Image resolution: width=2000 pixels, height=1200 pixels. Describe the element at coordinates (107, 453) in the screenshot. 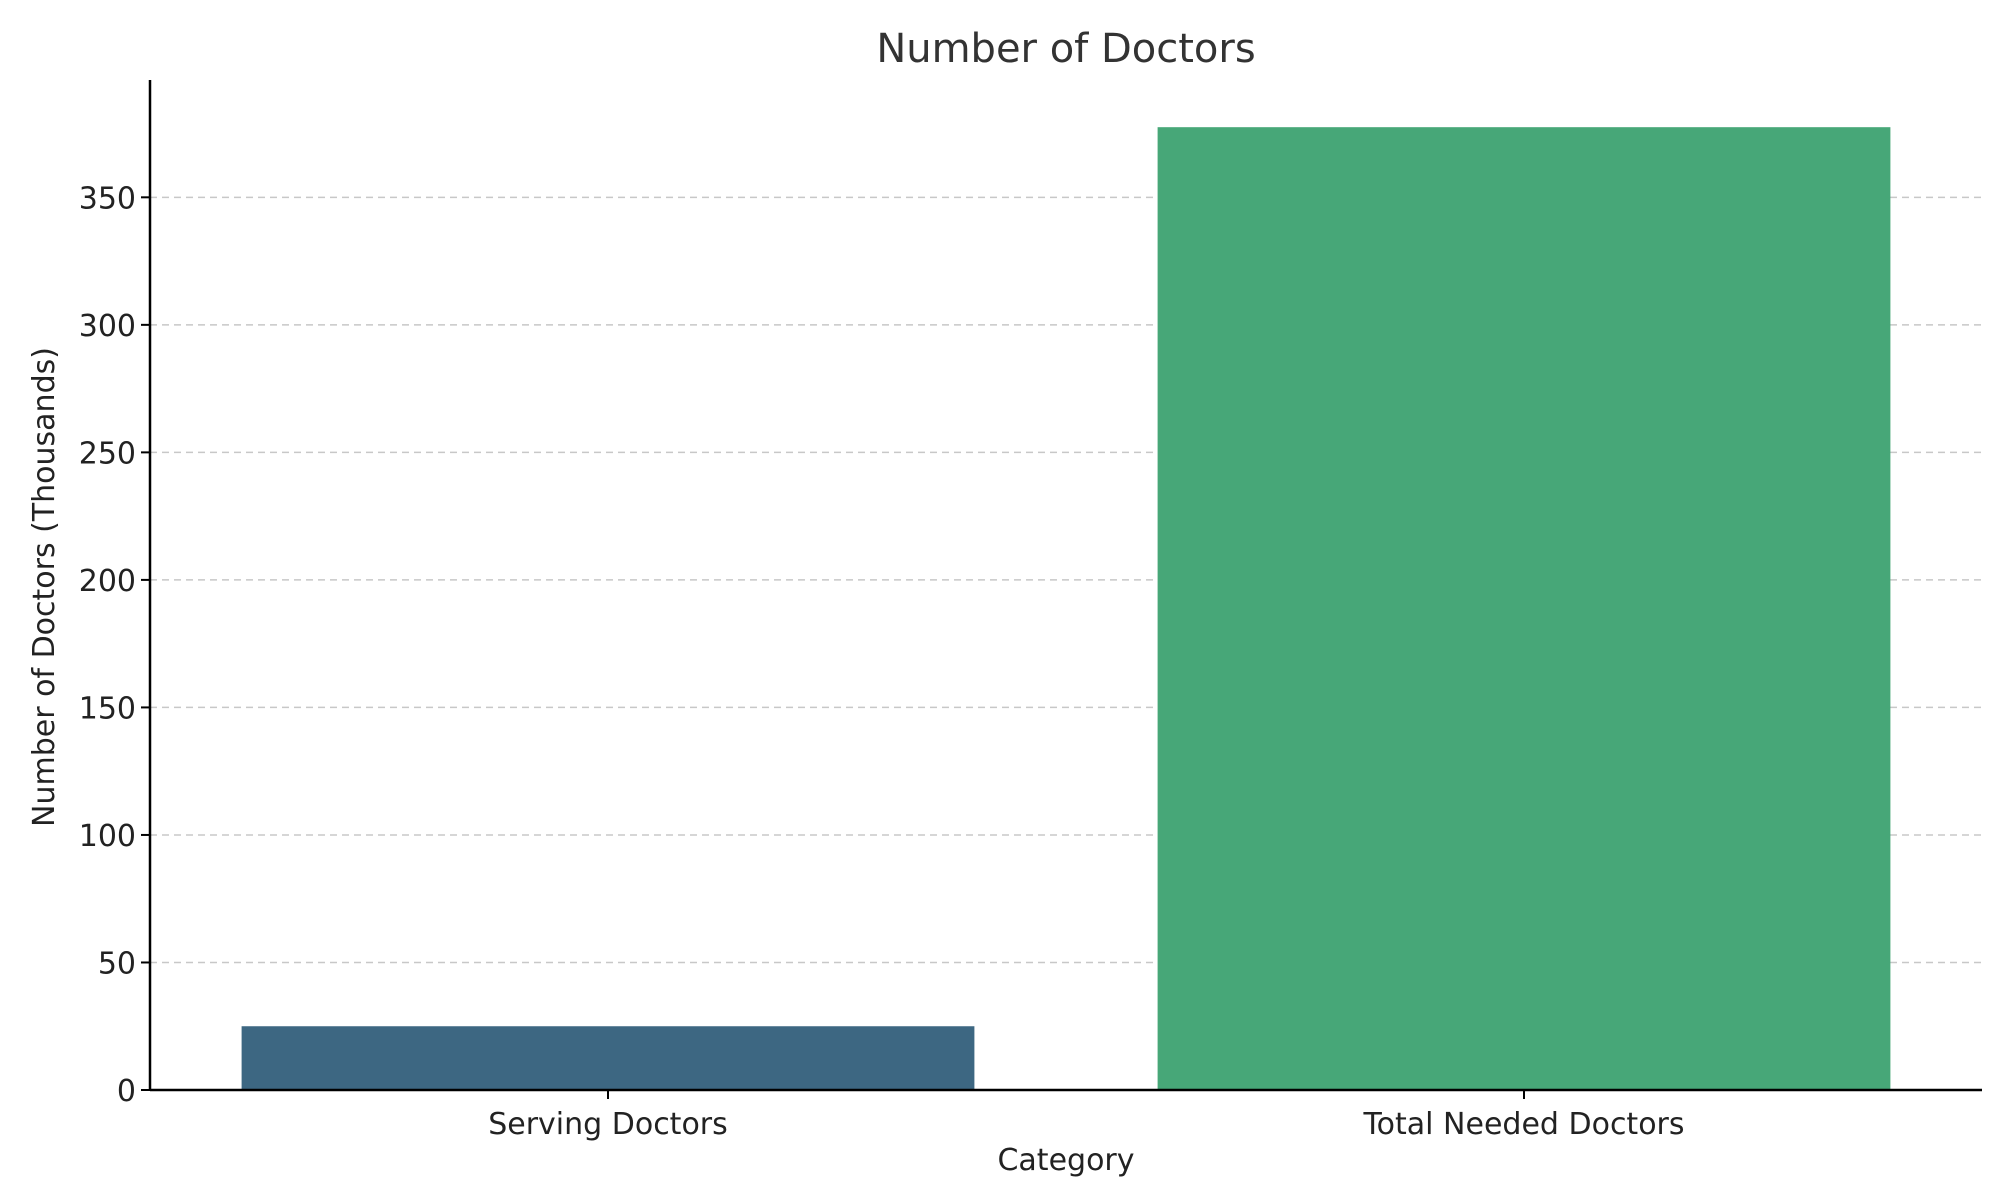

I see `y-tick-label: 250` at that location.